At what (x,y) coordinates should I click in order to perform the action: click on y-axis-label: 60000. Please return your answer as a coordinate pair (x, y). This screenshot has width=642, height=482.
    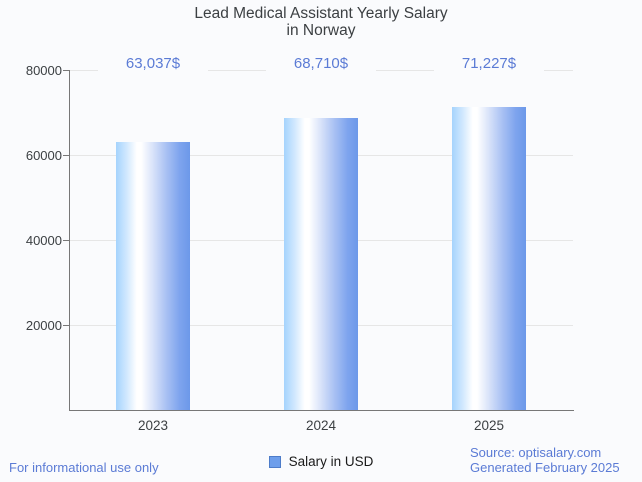
    Looking at the image, I should click on (43, 155).